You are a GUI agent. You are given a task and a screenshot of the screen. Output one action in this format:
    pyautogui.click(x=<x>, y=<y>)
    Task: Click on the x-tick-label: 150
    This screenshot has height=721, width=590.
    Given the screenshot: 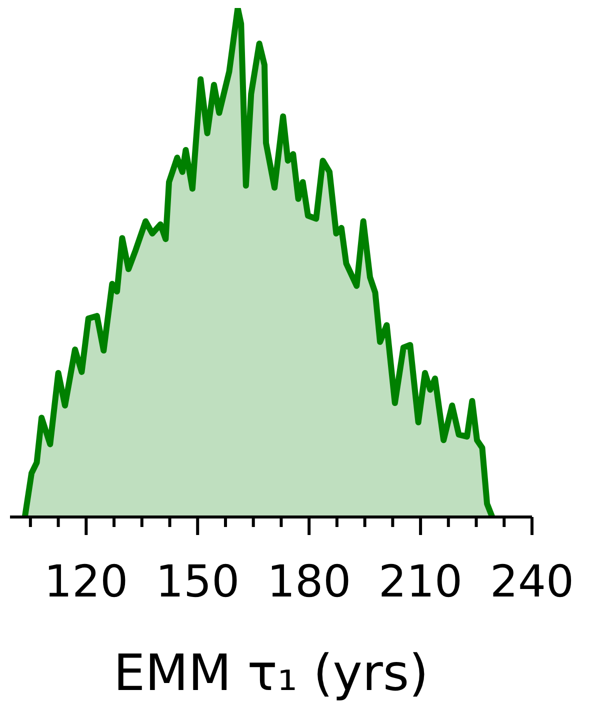 What is the action you would take?
    pyautogui.click(x=198, y=582)
    